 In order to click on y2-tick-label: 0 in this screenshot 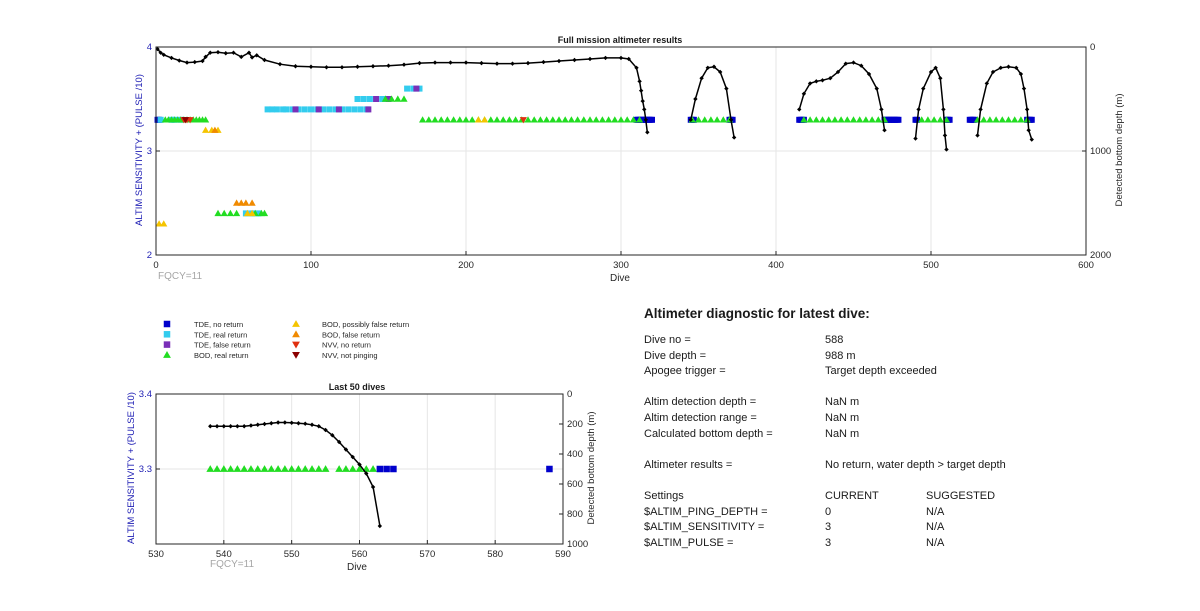, I will do `click(569, 394)`.